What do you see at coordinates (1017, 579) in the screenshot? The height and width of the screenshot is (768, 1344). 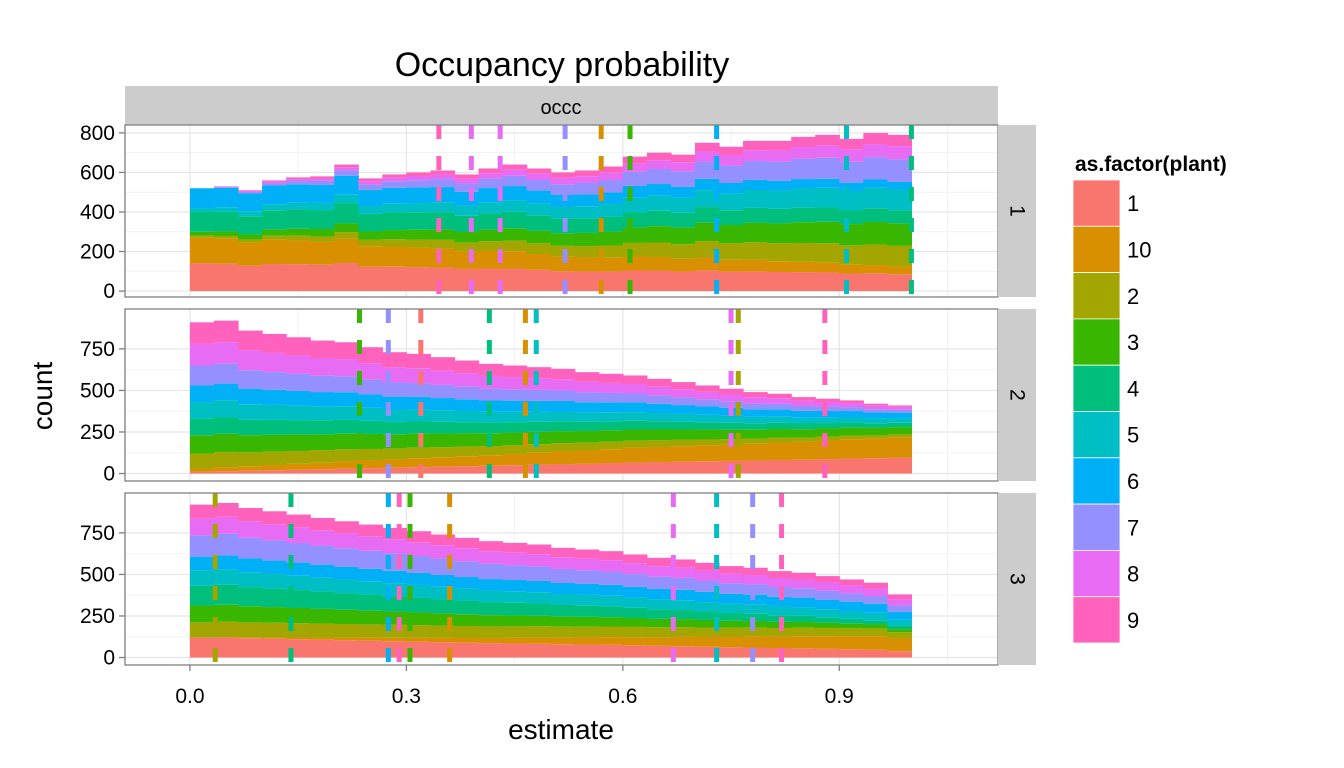 I see `facet-strip-label: 3` at bounding box center [1017, 579].